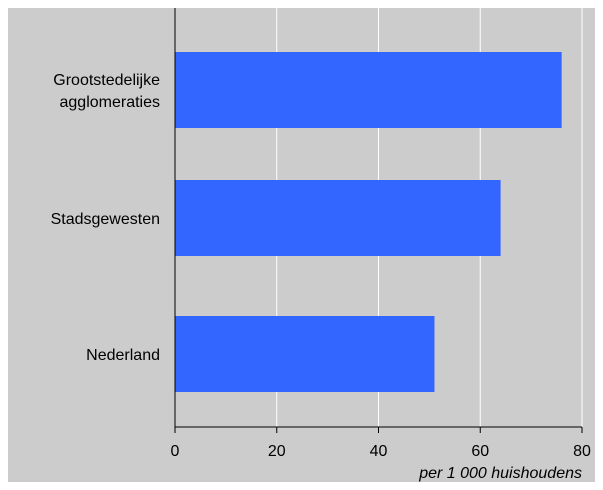 The height and width of the screenshot is (490, 603). Describe the element at coordinates (175, 451) in the screenshot. I see `x-tick-label-0: 0` at that location.